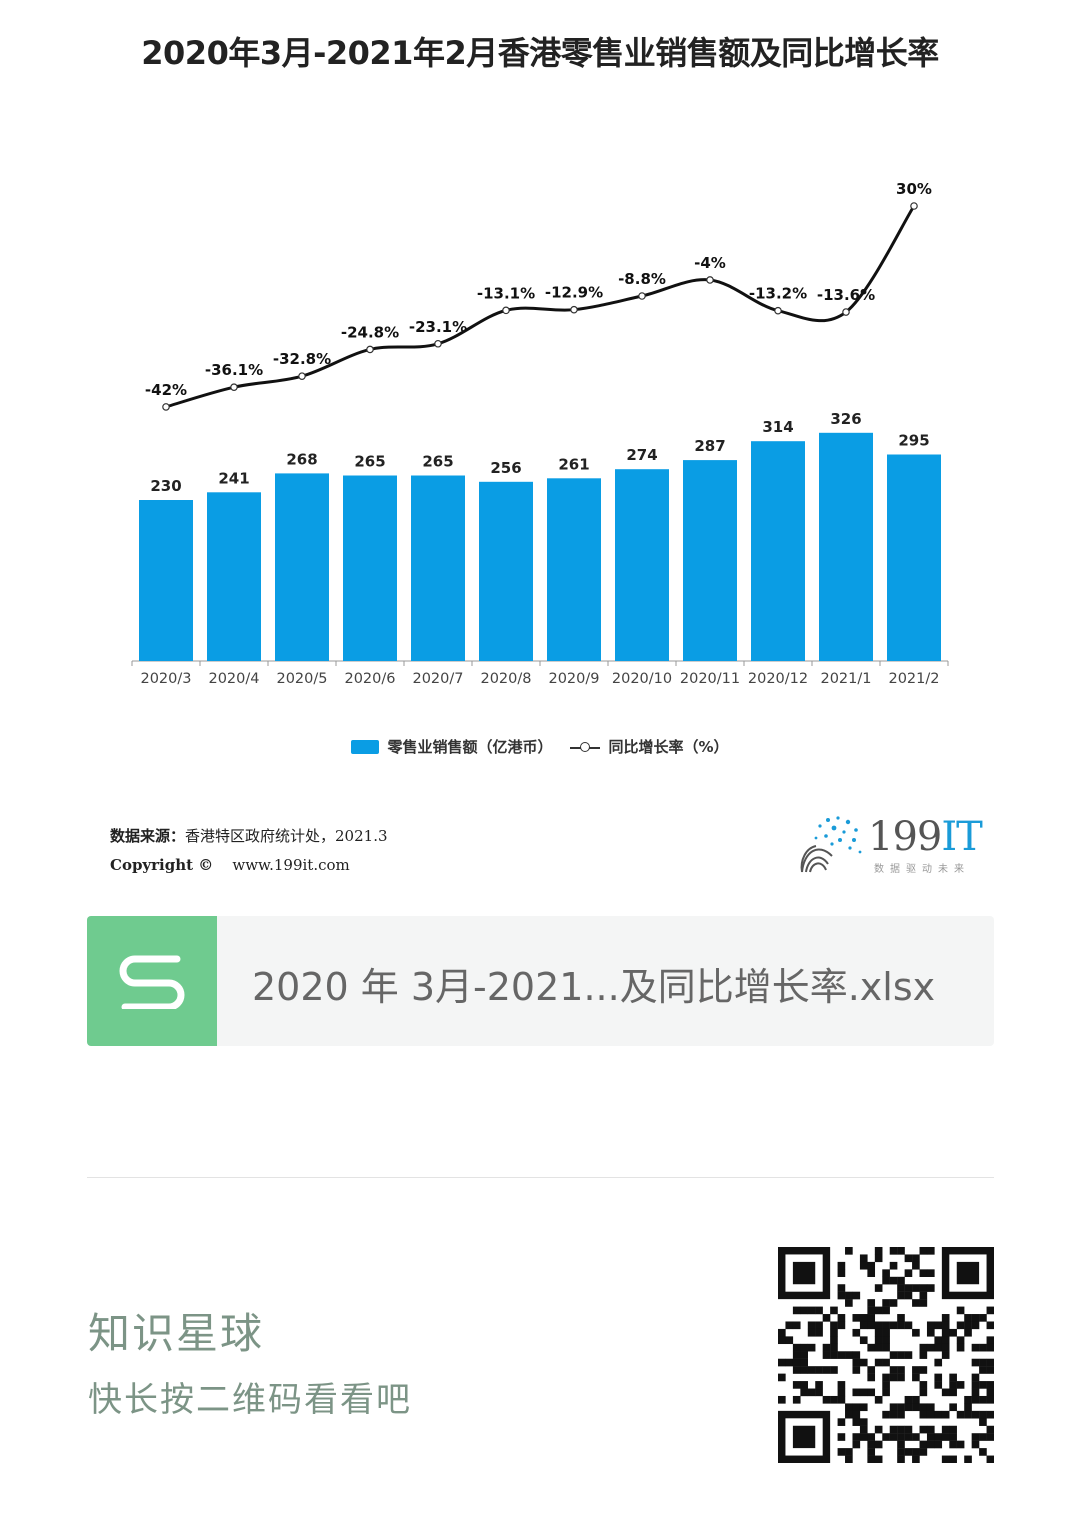  Describe the element at coordinates (831, 844) in the screenshot. I see `dandelion-icon` at that location.